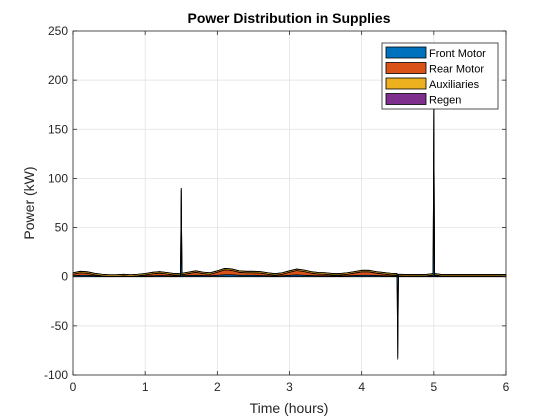 This screenshot has width=560, height=420. What do you see at coordinates (506, 387) in the screenshot?
I see `x-tick-label: 6` at bounding box center [506, 387].